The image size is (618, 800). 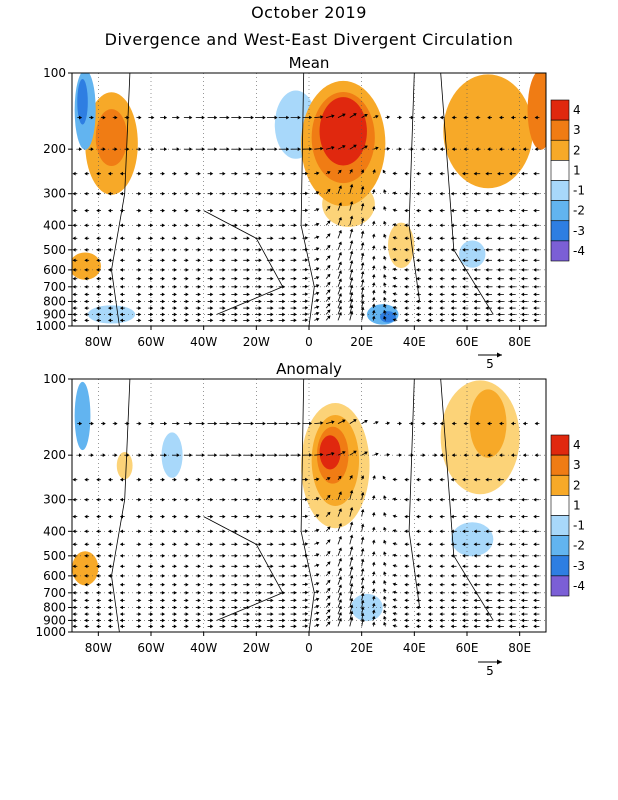 What do you see at coordinates (54, 379) in the screenshot?
I see `y-tick-label: 100` at bounding box center [54, 379].